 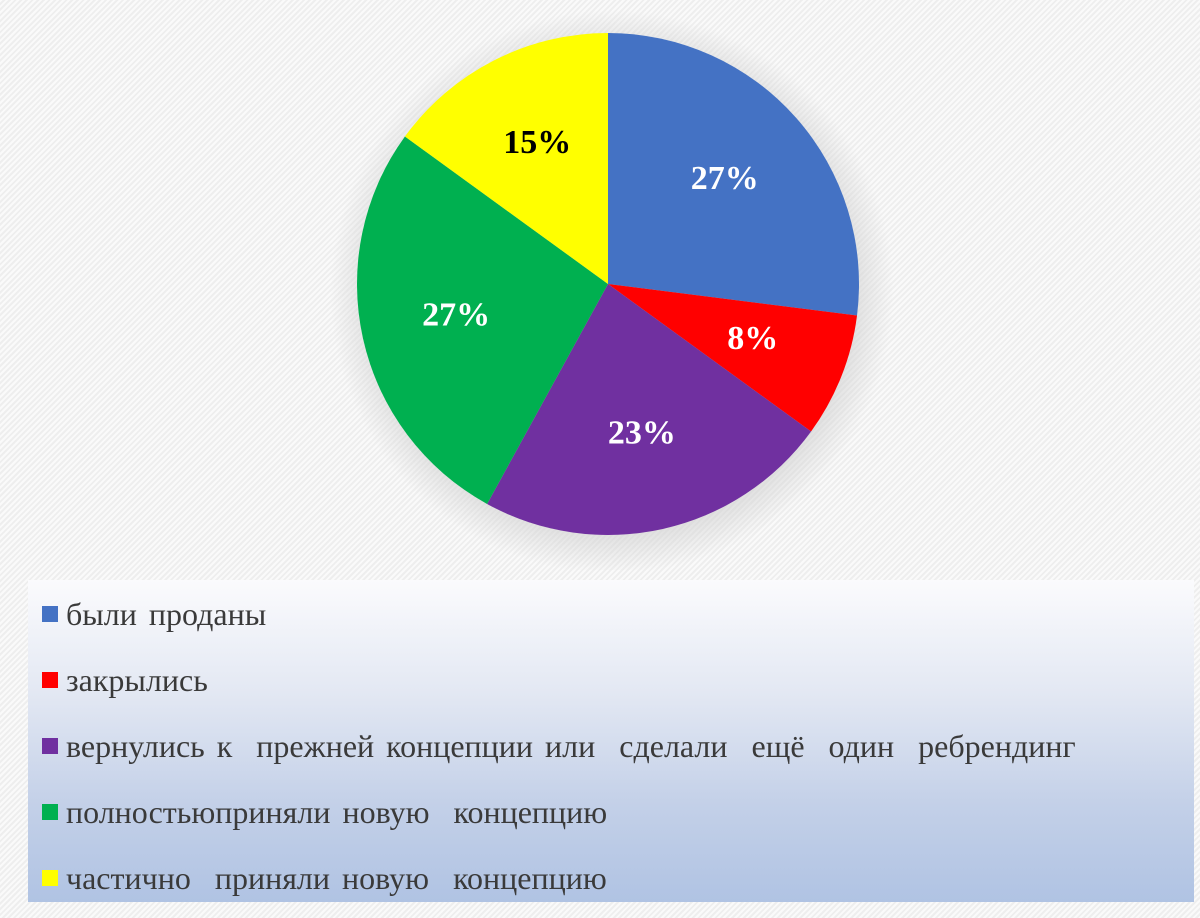 I want to click on pie-slice-label-2: 23%, so click(x=642, y=433).